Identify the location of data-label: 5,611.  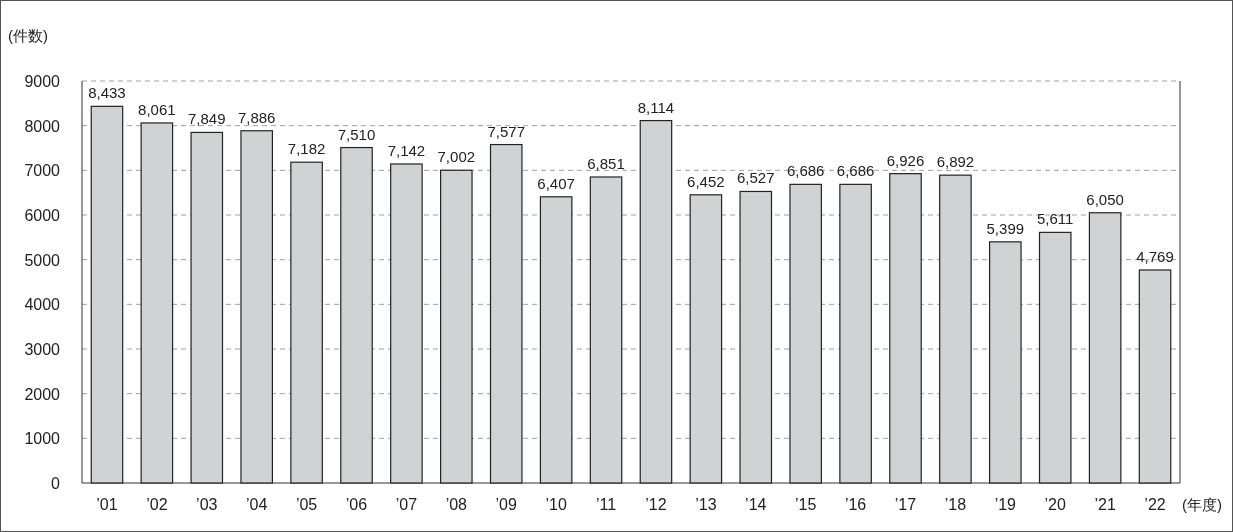
(1055, 219).